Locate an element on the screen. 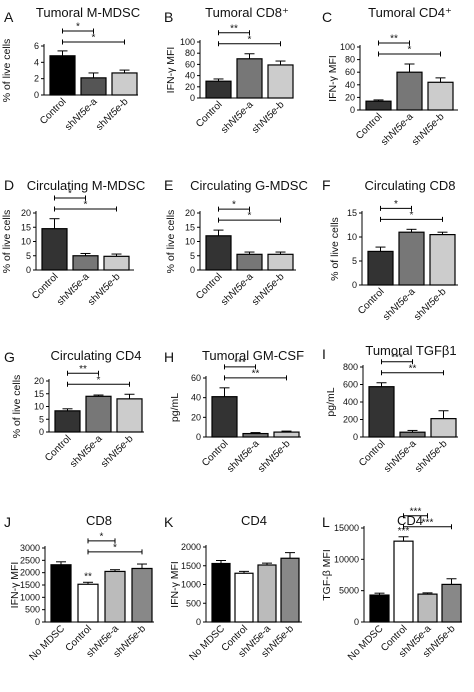 This screenshot has height=692, width=474. chart-title: Tumoral TGFβ1 is located at coordinates (410, 350).